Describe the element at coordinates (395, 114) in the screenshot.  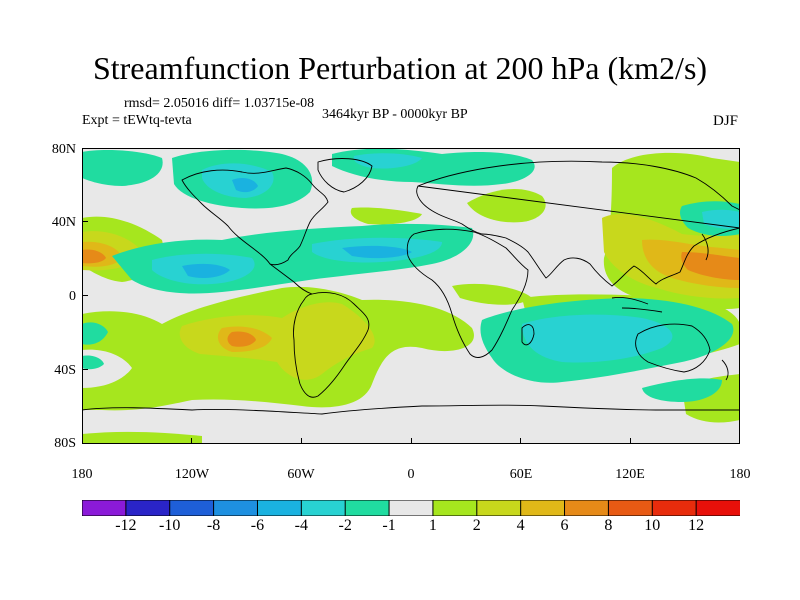
I see `period-label: 3464kyr BP - 0000kyr BP` at that location.